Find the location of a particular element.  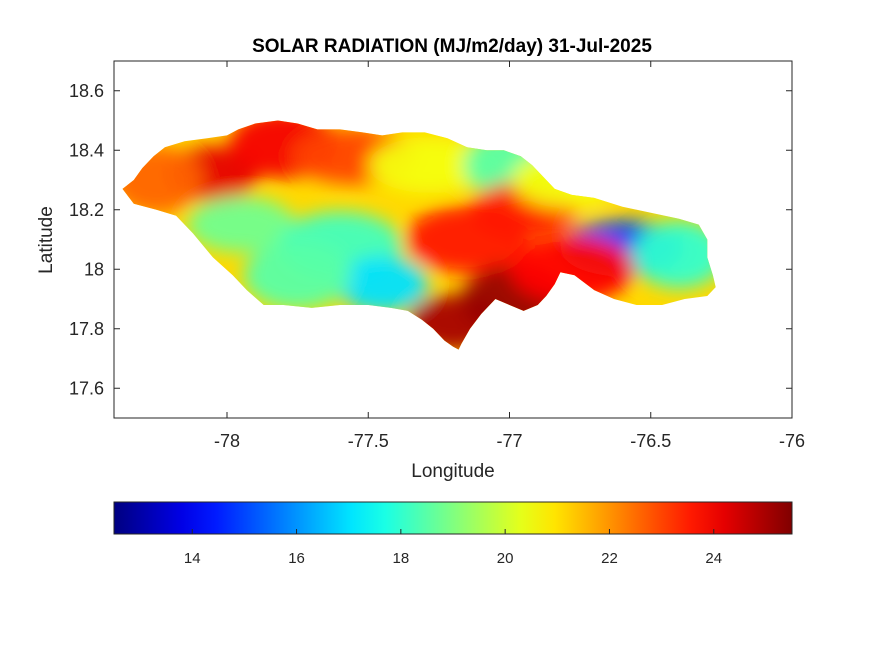

y-axis-label: Latitude is located at coordinates (46, 240).